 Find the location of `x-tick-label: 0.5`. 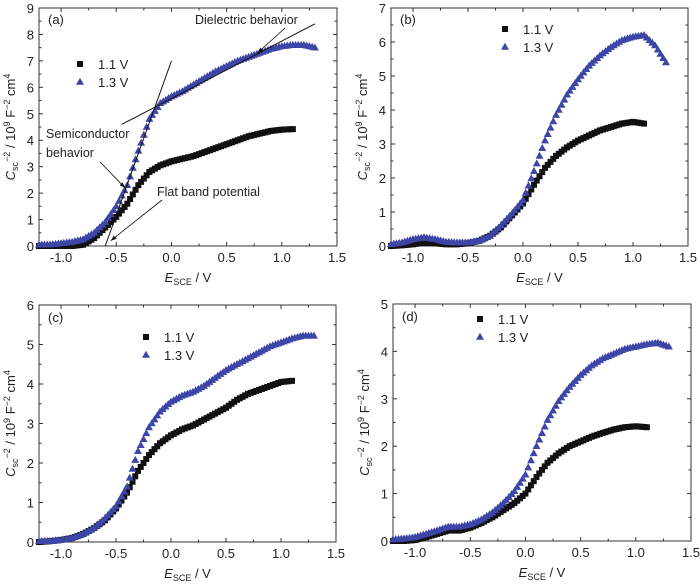

x-tick-label: 0.5 is located at coordinates (578, 257).